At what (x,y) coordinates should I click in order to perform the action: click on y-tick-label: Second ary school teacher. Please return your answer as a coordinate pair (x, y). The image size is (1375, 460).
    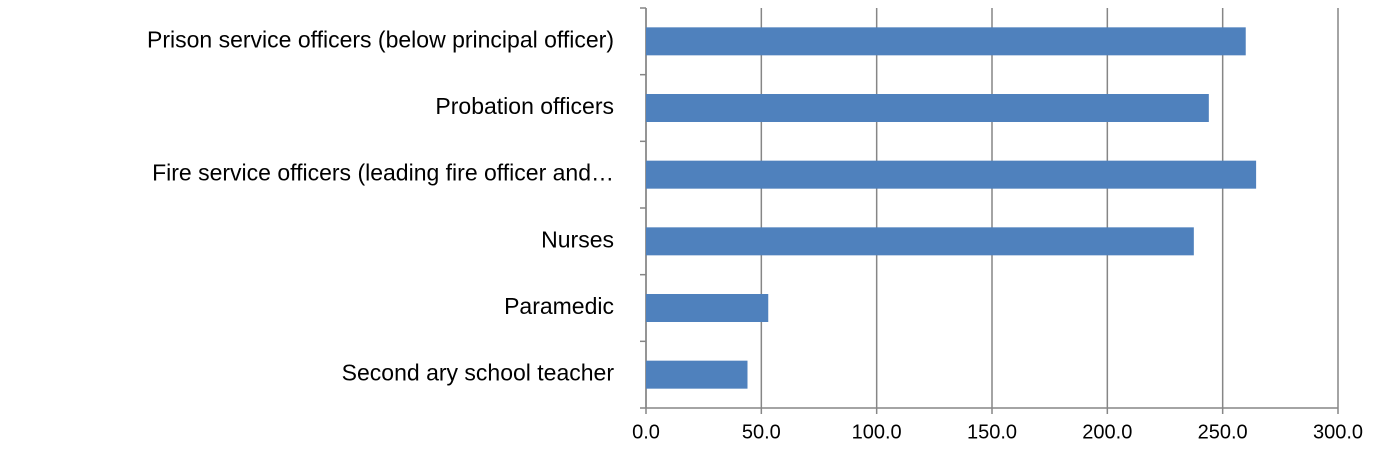
    Looking at the image, I should click on (478, 373).